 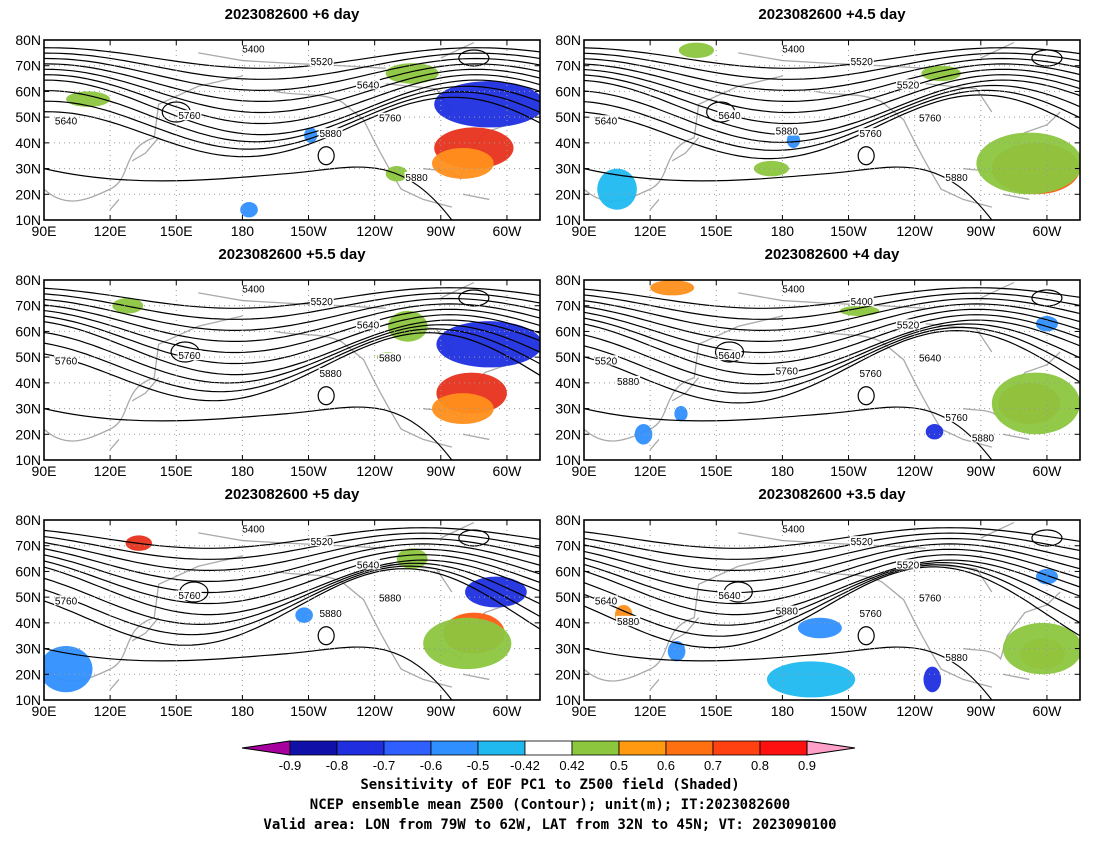 I want to click on colorbar-tick-label: 0.6, so click(x=666, y=765).